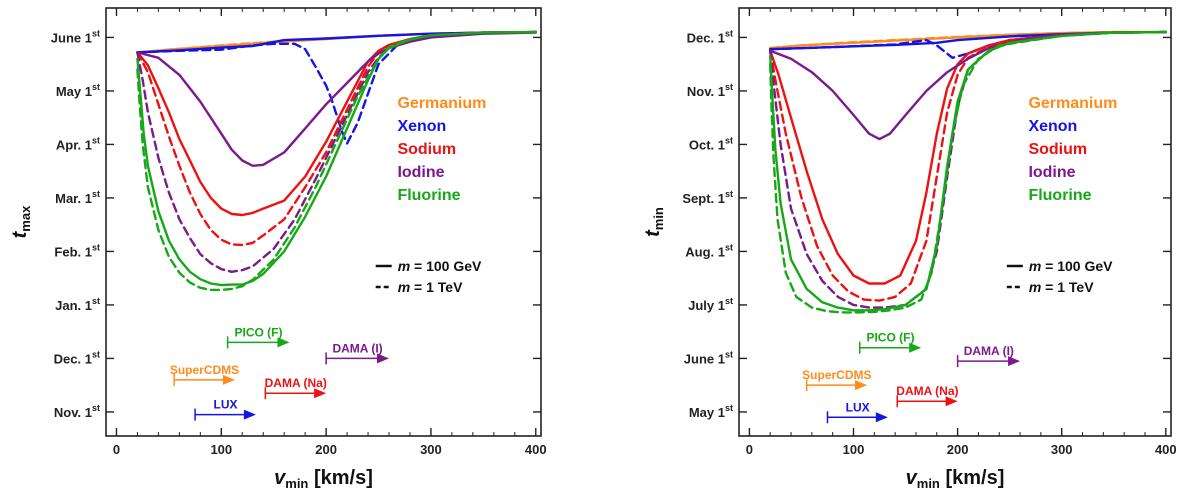  What do you see at coordinates (336, 99) in the screenshot?
I see `series-iodine-solid` at bounding box center [336, 99].